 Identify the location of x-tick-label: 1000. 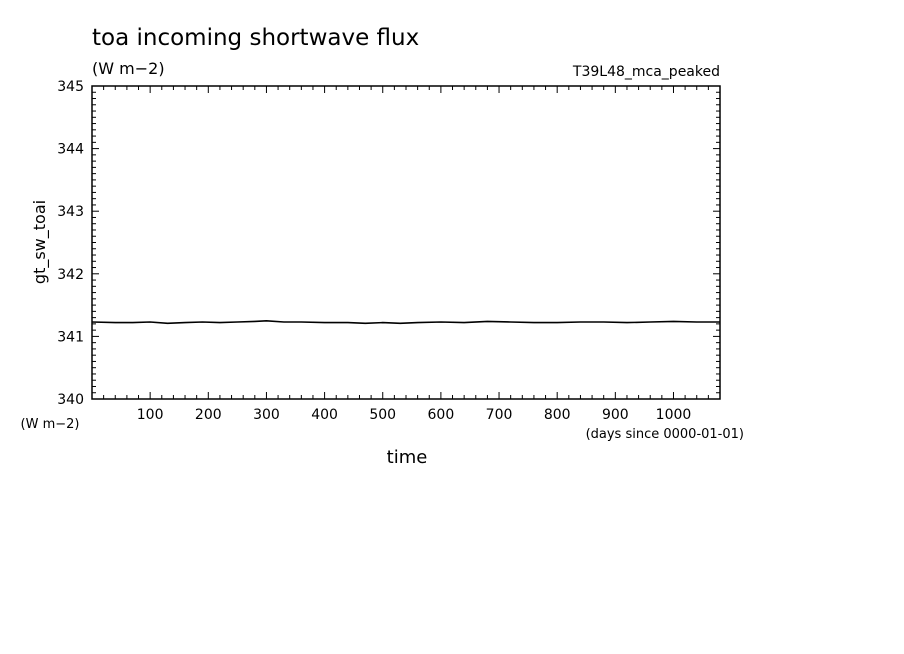
(674, 415).